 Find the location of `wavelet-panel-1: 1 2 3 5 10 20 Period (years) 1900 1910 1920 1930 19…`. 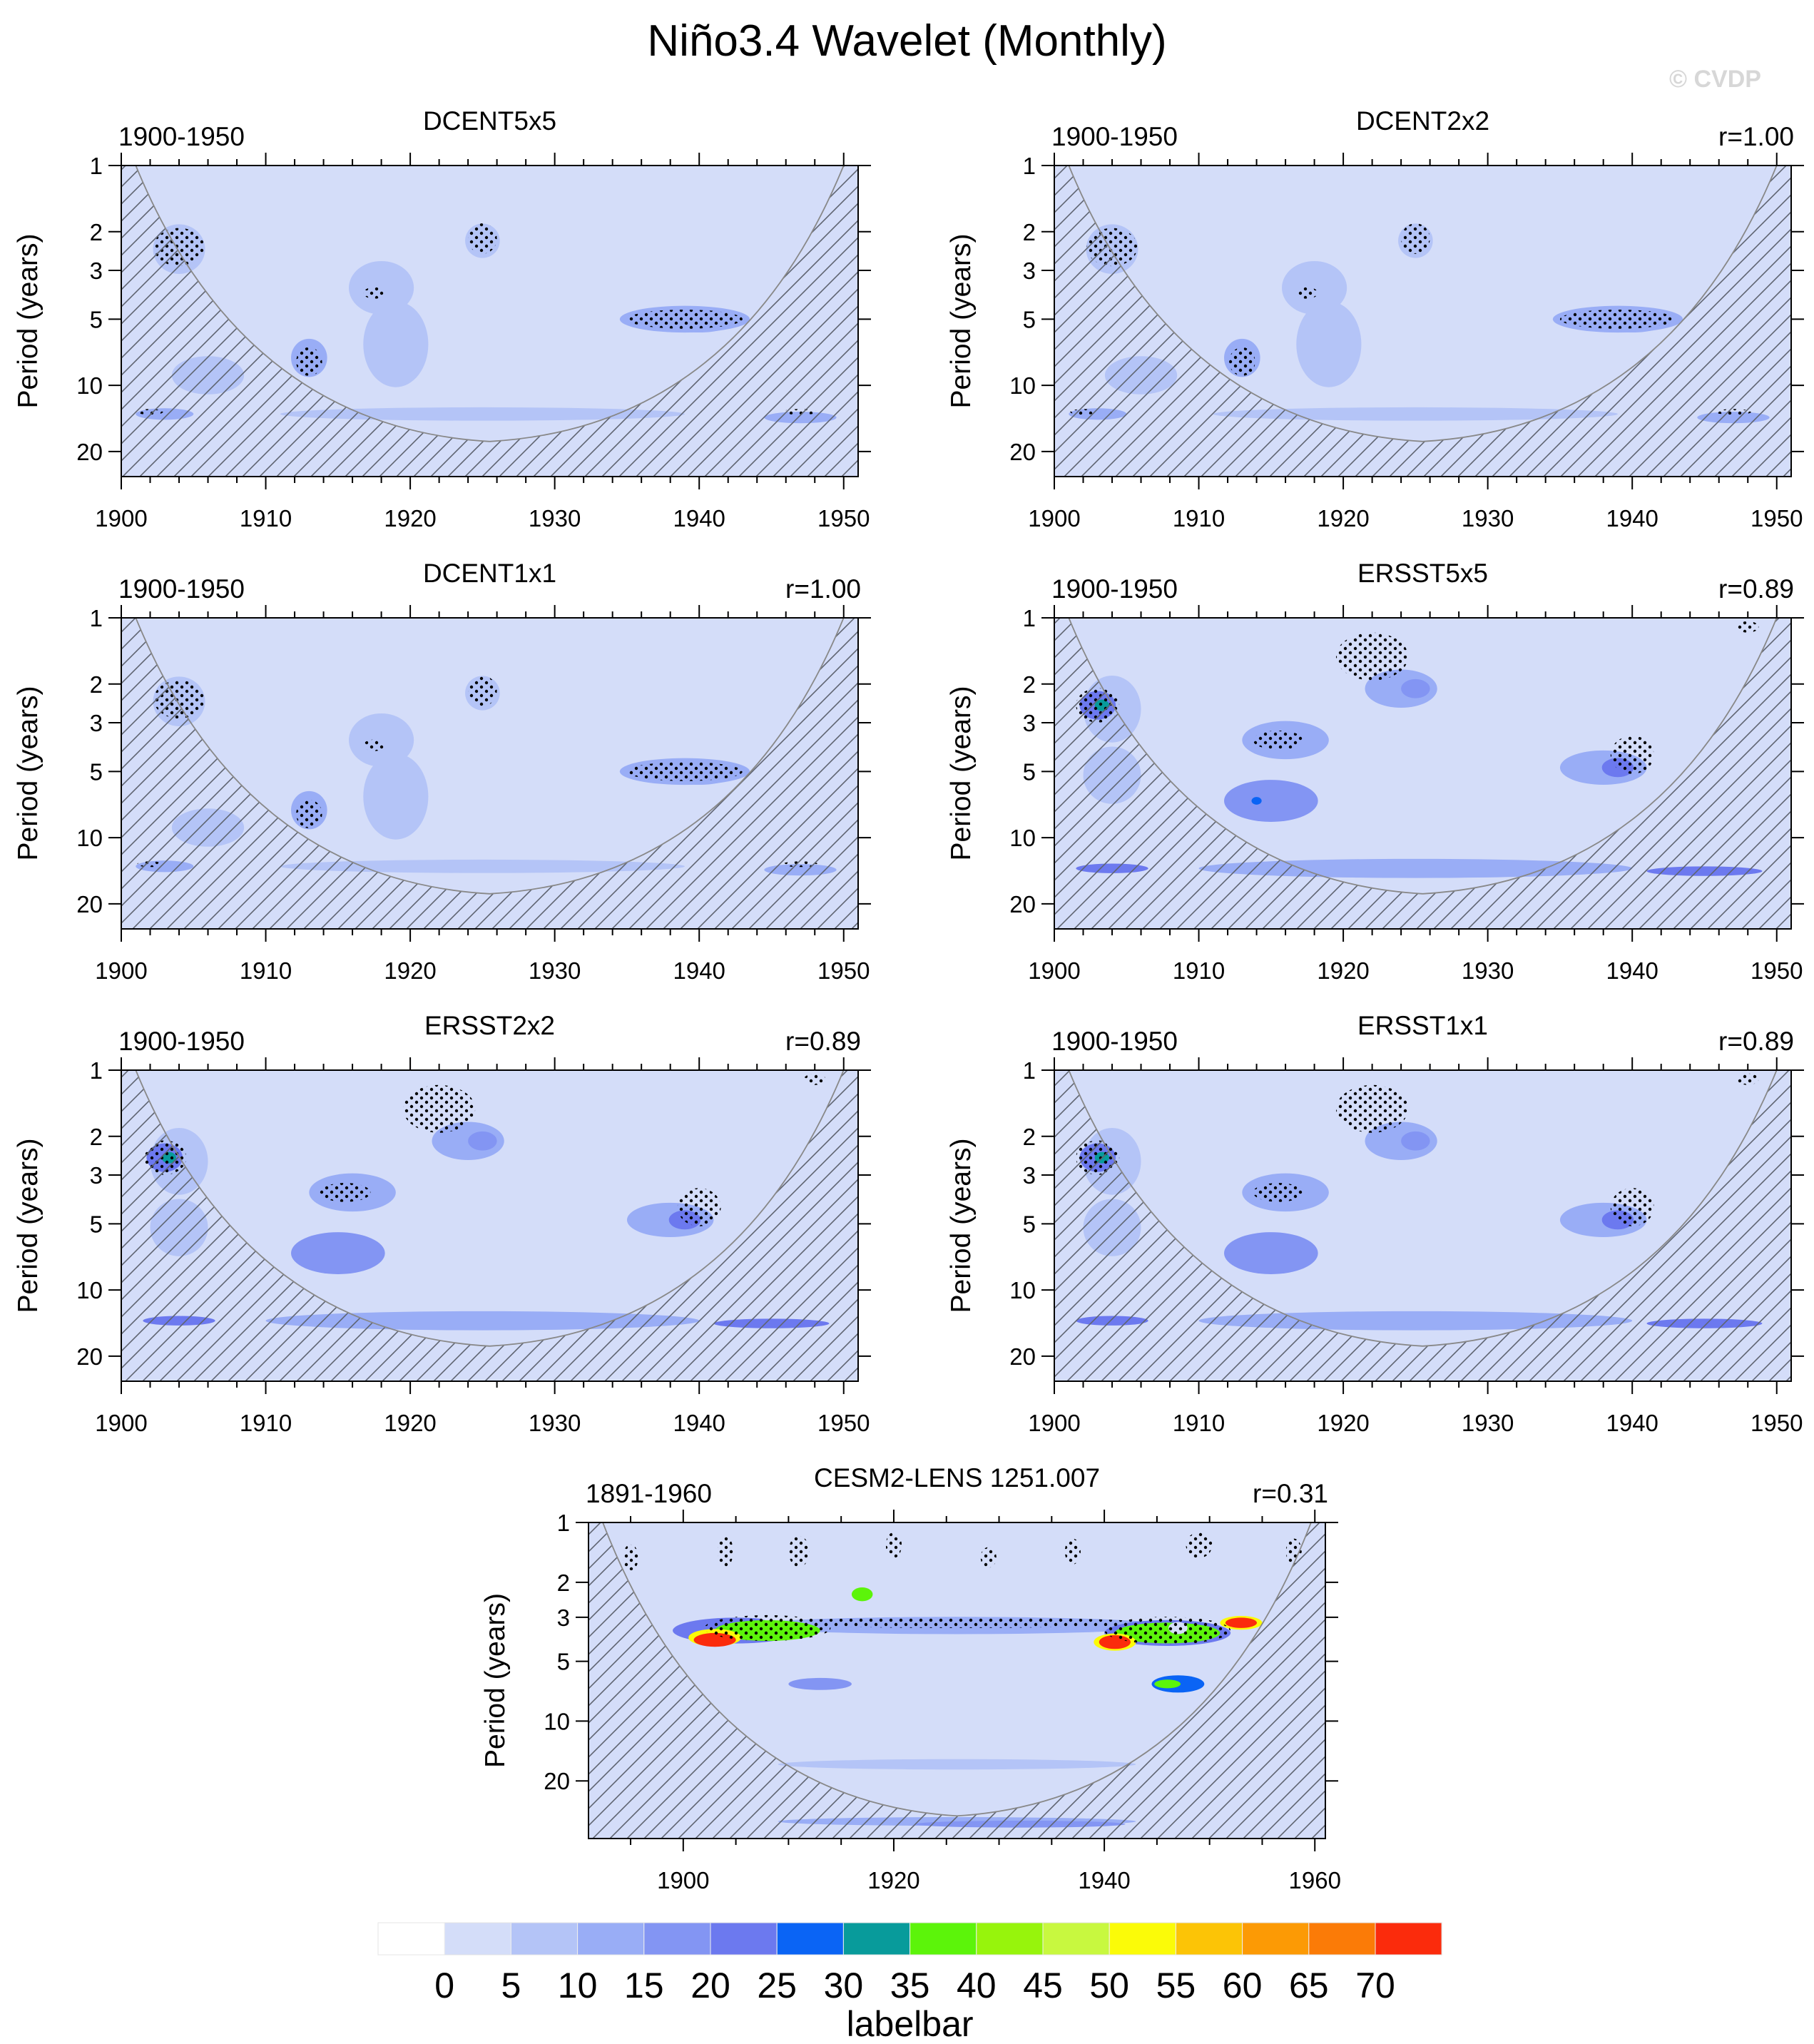

wavelet-panel-1: 1 2 3 5 10 20 Period (years) 1900 1910 1920 1930 19… is located at coordinates (442, 319).